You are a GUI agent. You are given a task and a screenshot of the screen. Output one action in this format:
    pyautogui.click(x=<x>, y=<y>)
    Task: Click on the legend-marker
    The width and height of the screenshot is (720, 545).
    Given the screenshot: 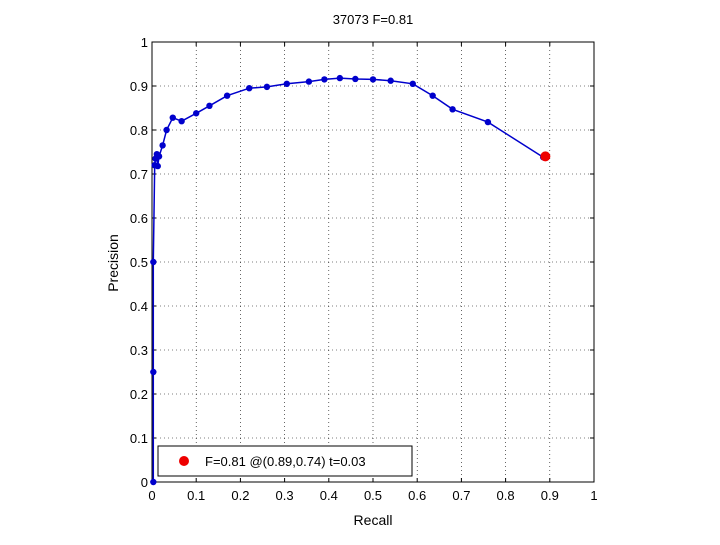 What is the action you would take?
    pyautogui.click(x=184, y=461)
    